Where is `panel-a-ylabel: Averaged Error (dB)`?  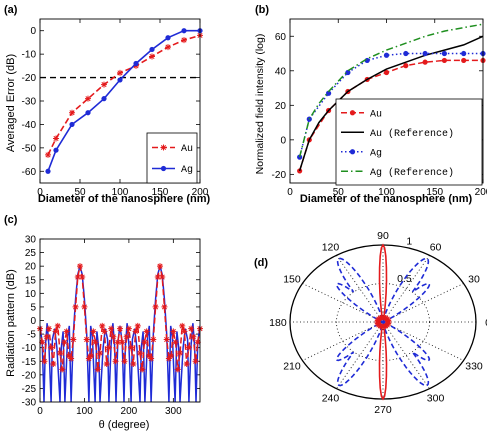 panel-a-ylabel: Averaged Error (dB) is located at coordinates (11, 103).